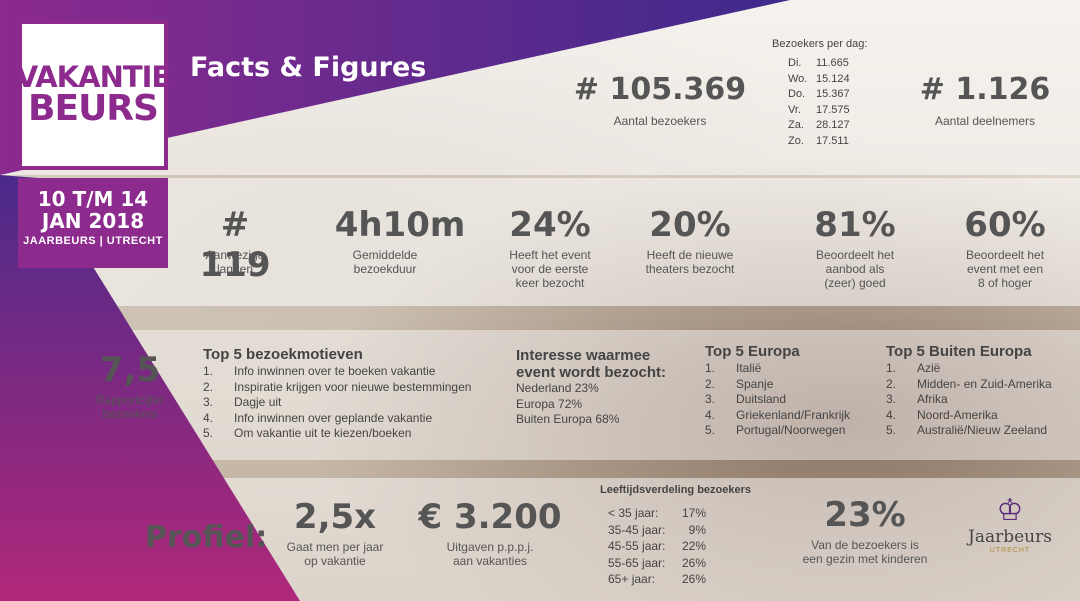 Image resolution: width=1080 pixels, height=601 pixels. I want to click on event-venue: JAARBEURS | UTRECHT, so click(93, 241).